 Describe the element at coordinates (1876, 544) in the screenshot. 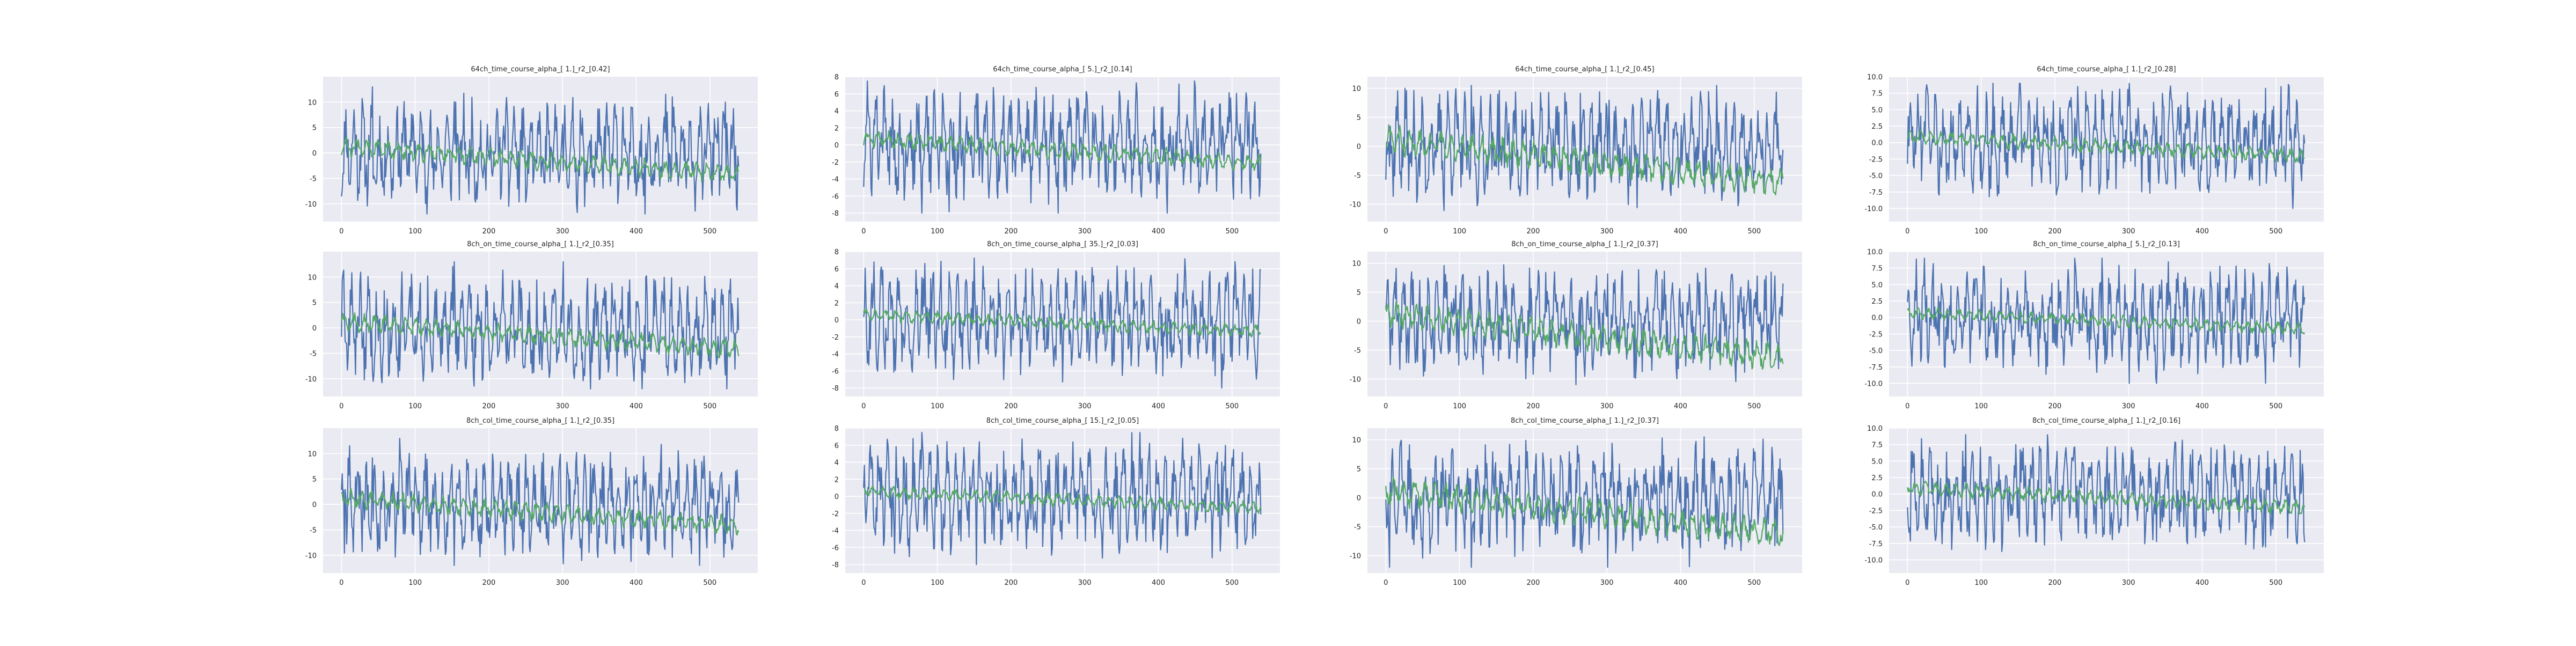

I see `y-tick-label: -7.5` at that location.